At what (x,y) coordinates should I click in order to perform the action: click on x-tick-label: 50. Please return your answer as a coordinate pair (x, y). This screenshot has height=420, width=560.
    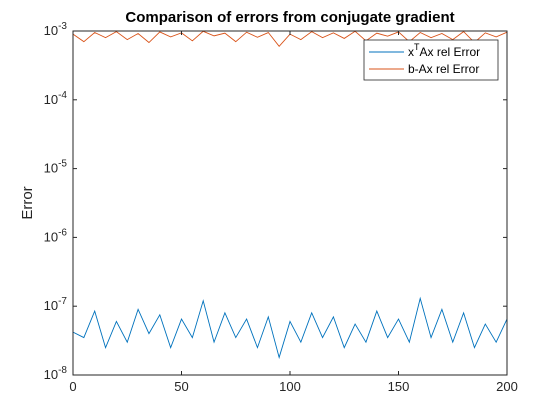
    Looking at the image, I should click on (181, 386).